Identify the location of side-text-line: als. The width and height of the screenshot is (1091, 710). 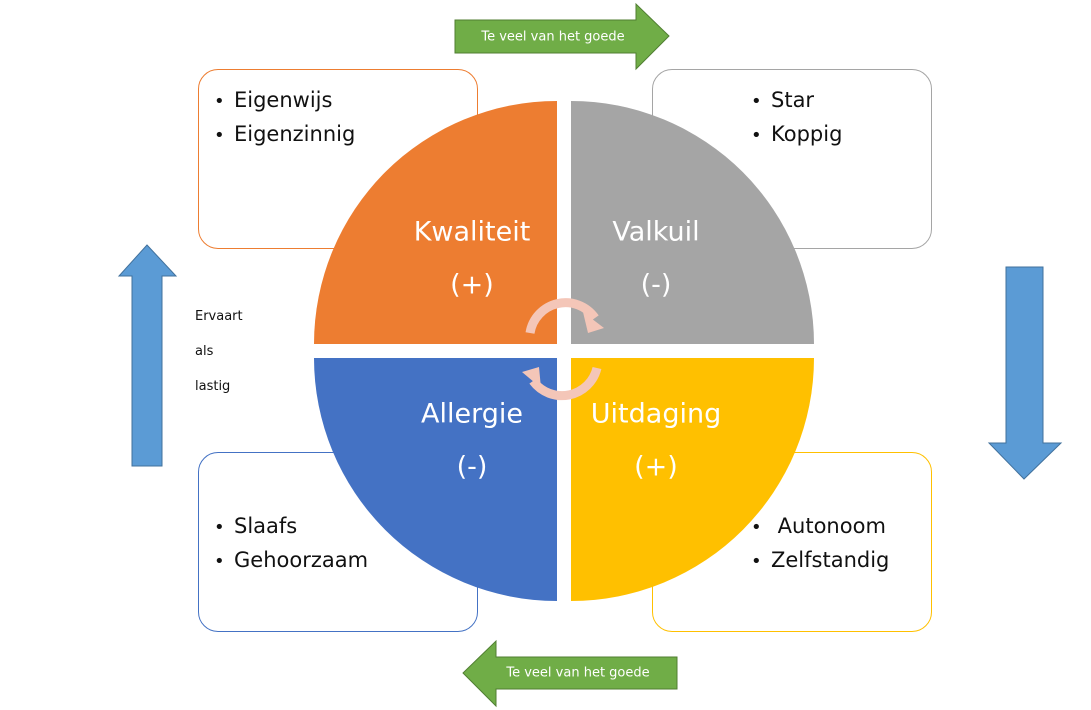
(204, 351).